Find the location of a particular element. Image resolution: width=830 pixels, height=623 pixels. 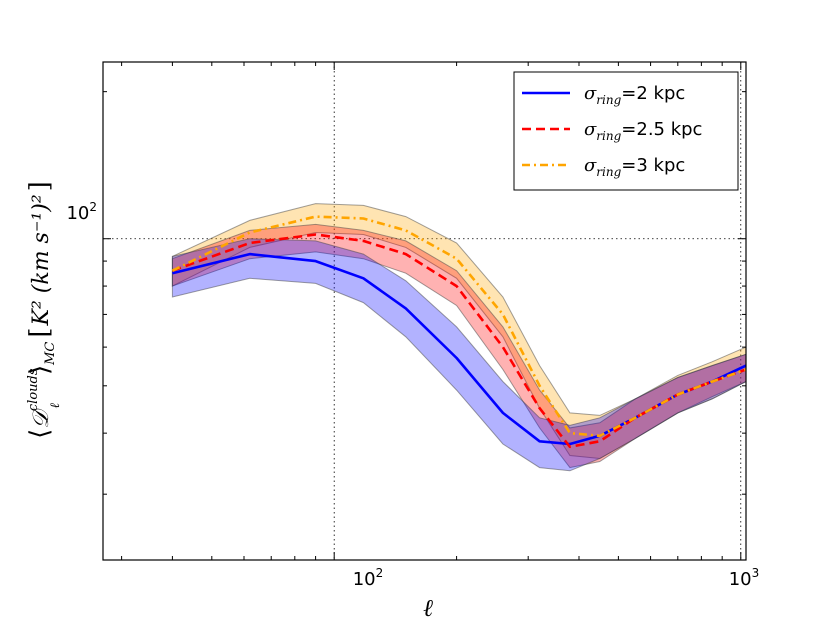

x-tick-label-100: 10² is located at coordinates (368, 578).